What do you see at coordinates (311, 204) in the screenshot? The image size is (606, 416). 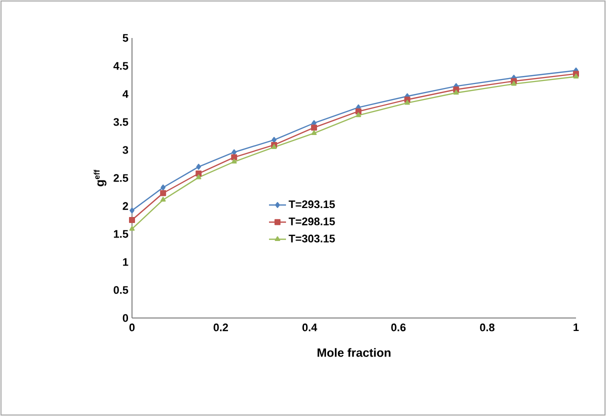 I see `legend-label: T=293.15` at bounding box center [311, 204].